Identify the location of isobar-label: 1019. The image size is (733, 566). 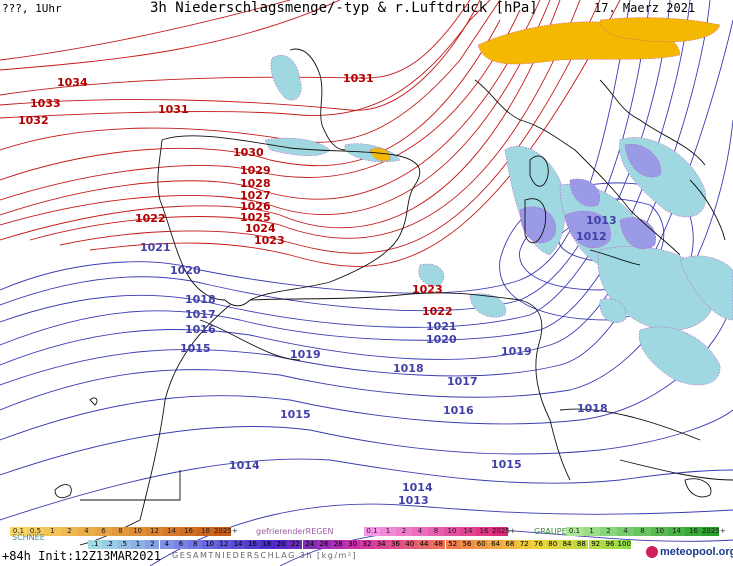
(305, 354).